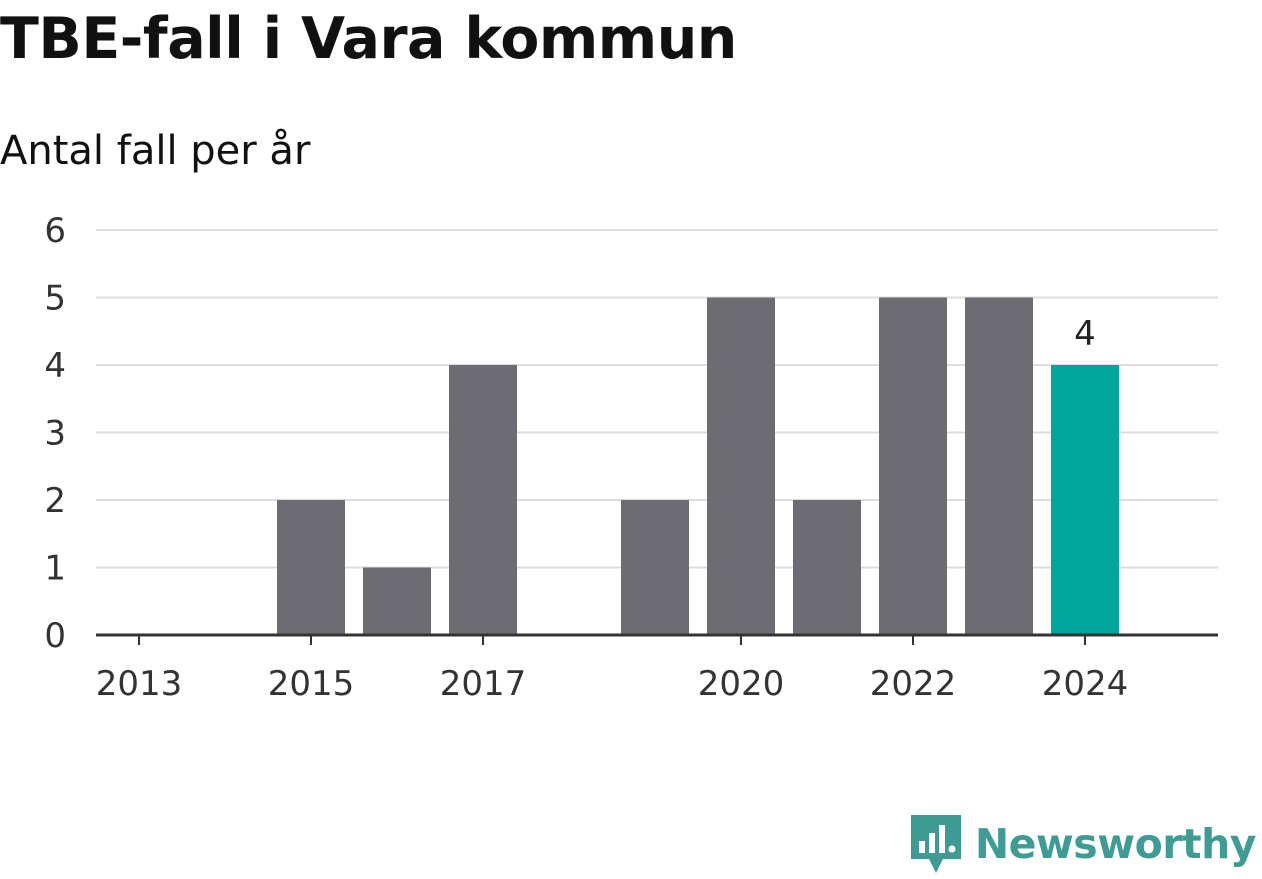  I want to click on x-axis-ticks: 2013 2015 2017 2020 2022 2024, so click(612, 669).